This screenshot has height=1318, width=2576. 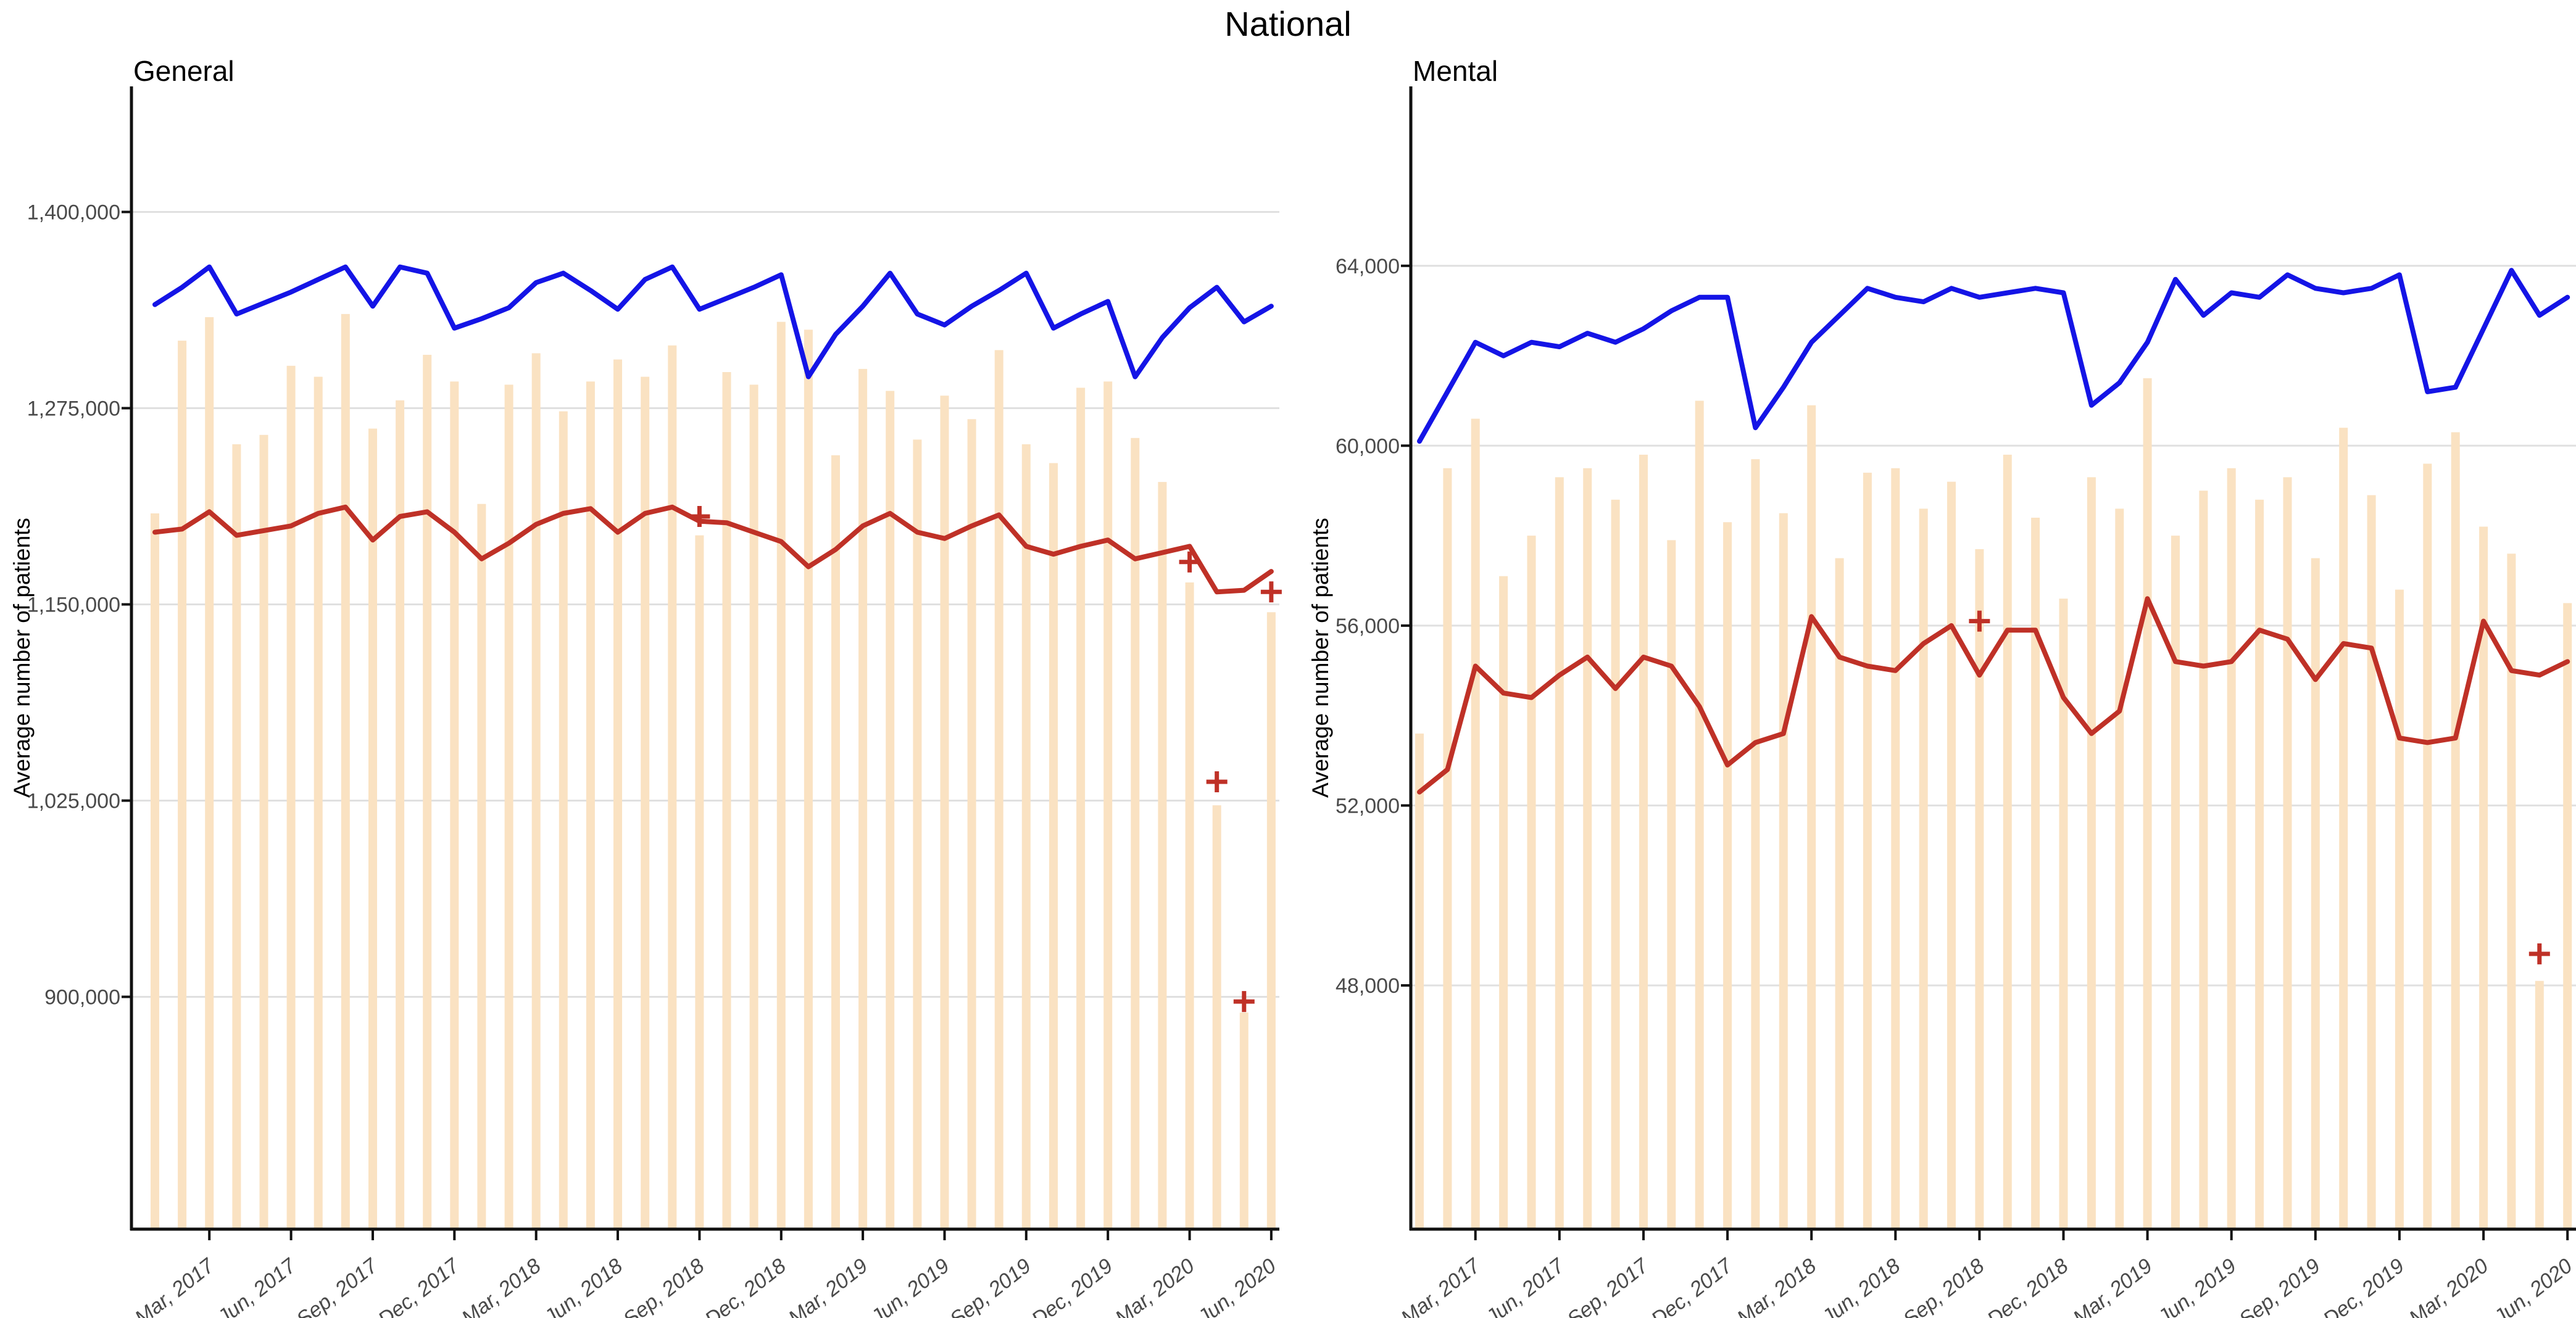 I want to click on y-tick-label: 1,150,000, so click(x=74, y=605).